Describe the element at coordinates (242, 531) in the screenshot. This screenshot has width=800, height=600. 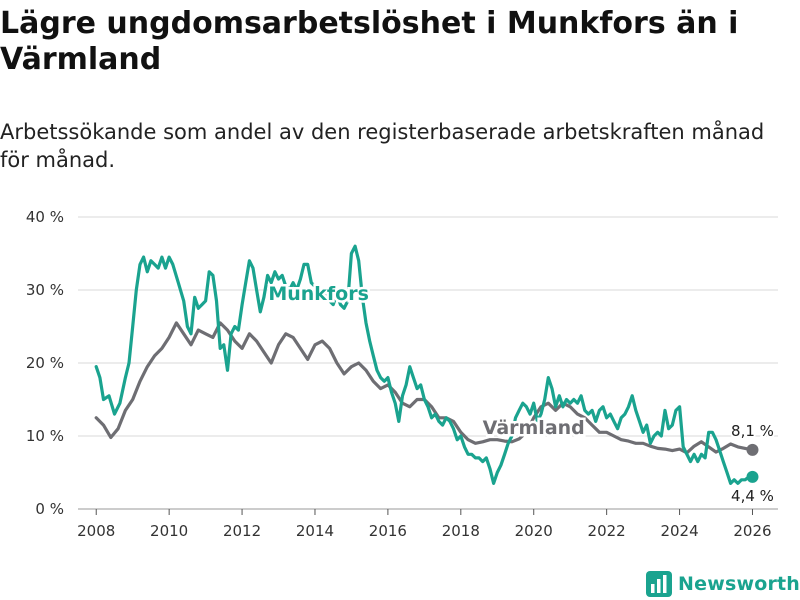
I see `x-tick-label: 2012` at that location.